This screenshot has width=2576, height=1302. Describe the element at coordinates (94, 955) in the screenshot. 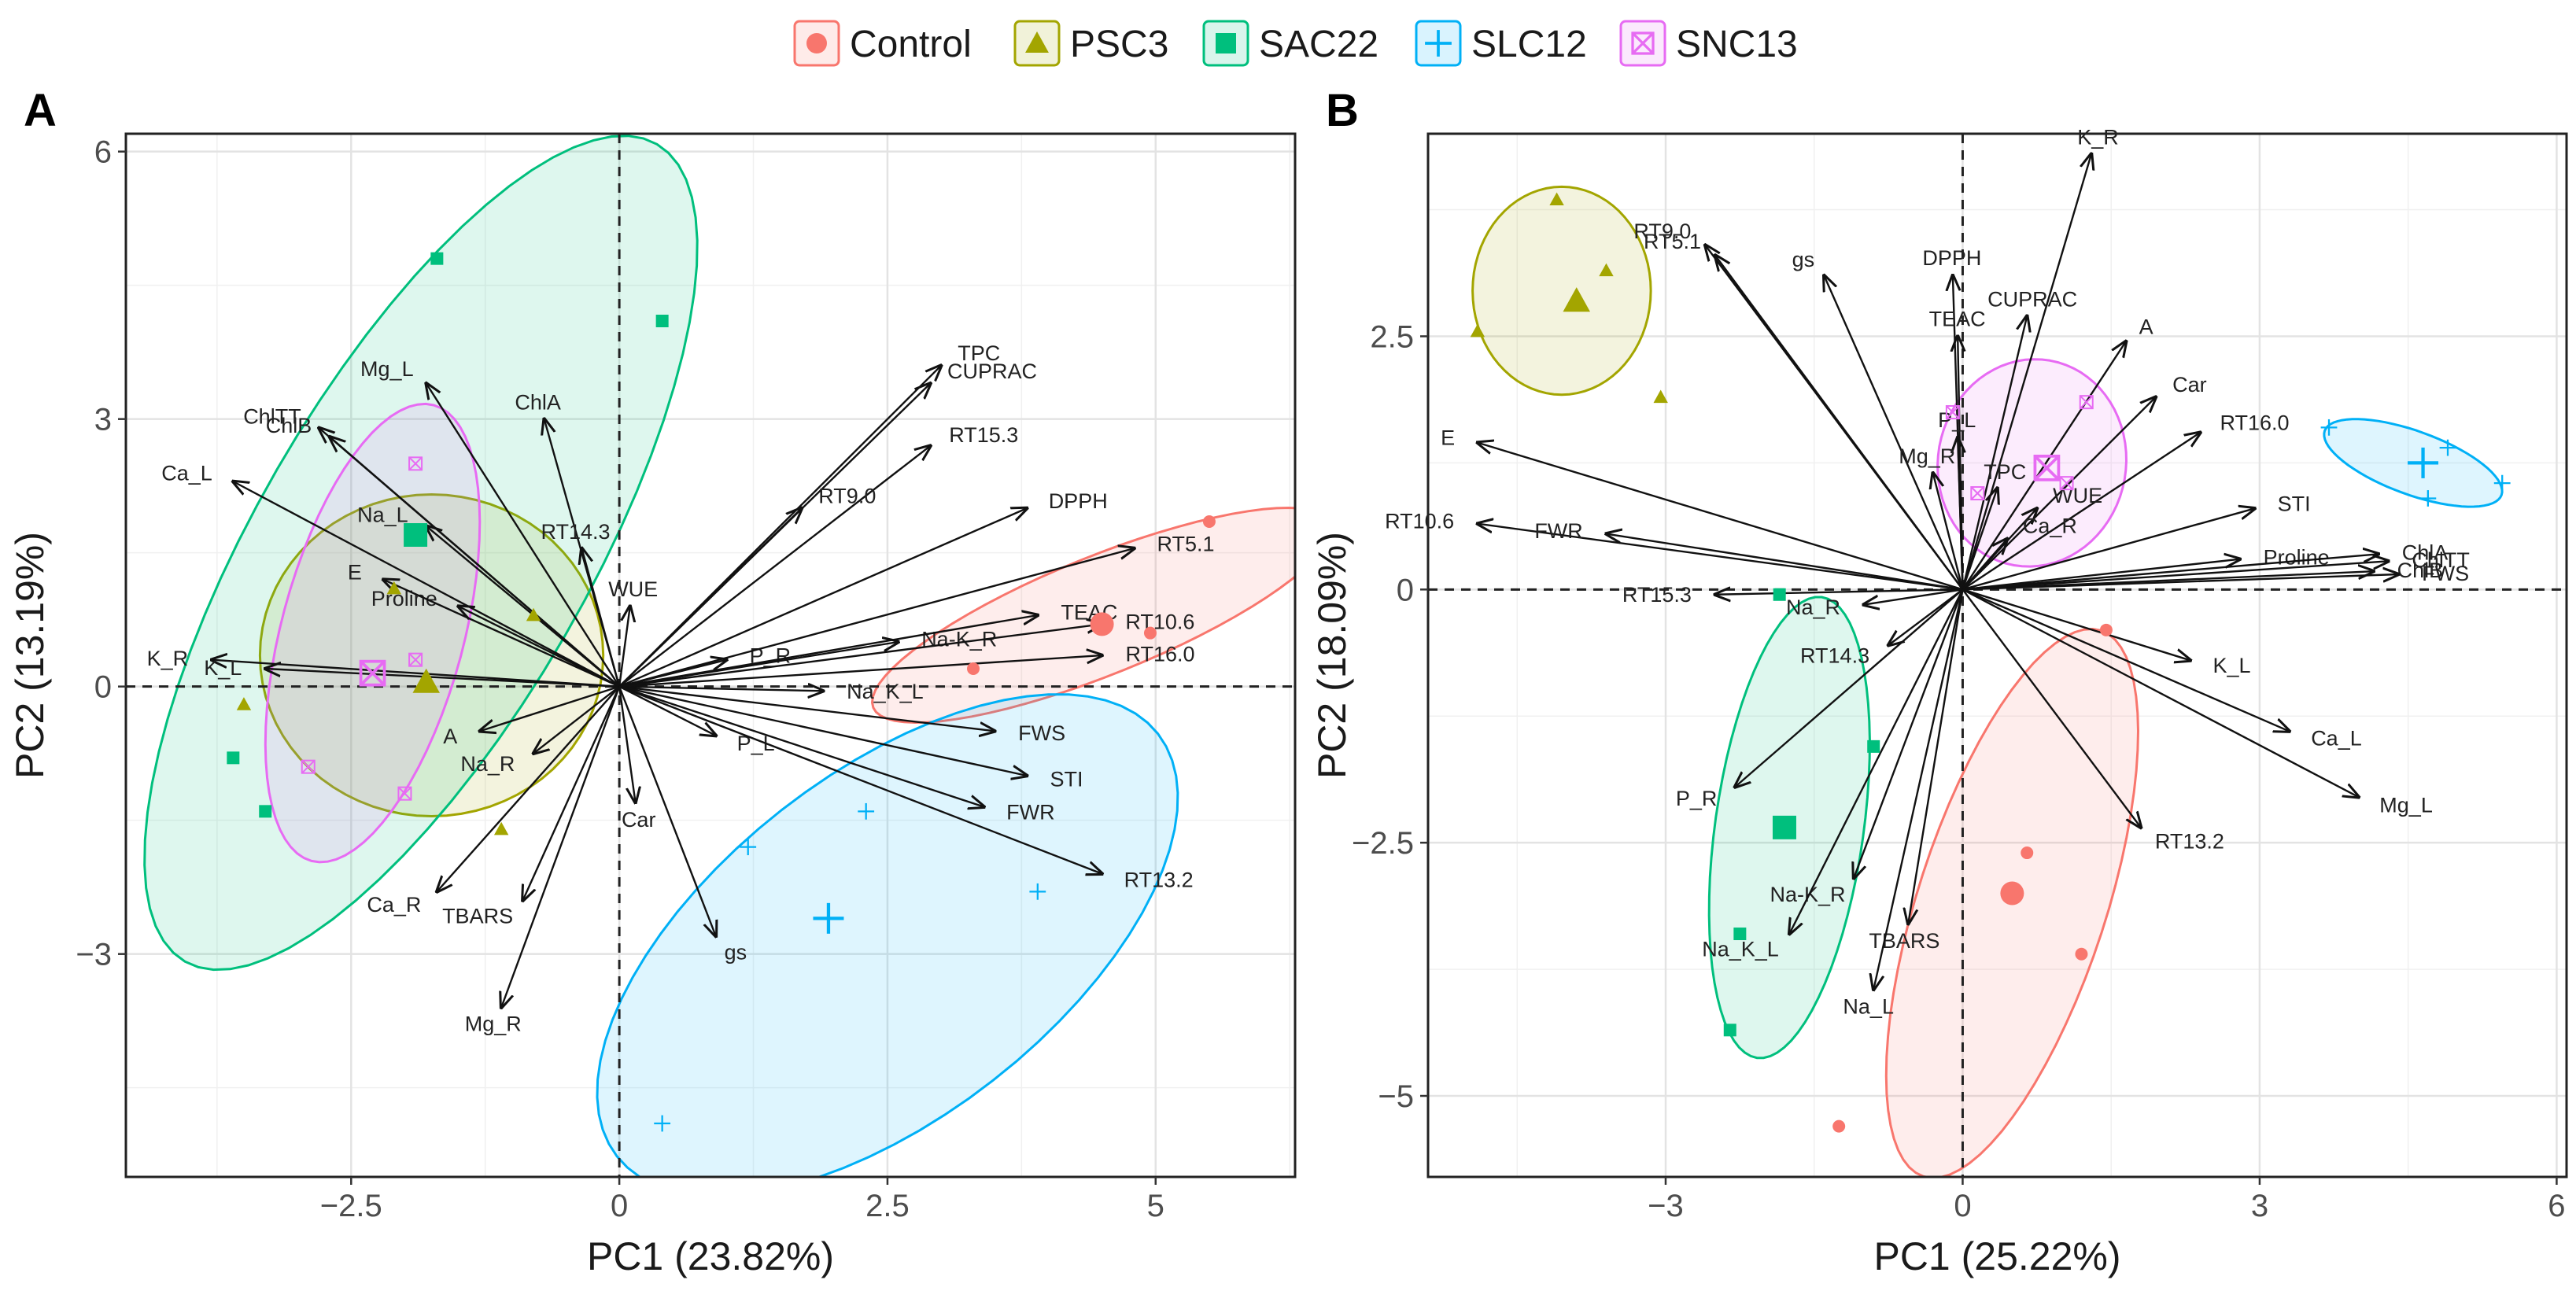

I see `y-tick-label: −3` at that location.